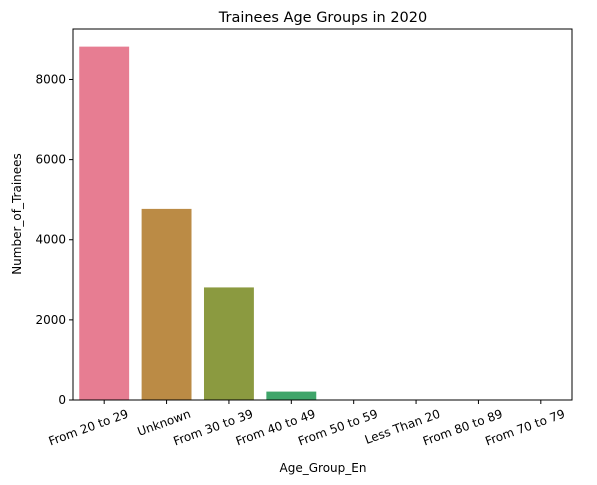 The image size is (597, 485). What do you see at coordinates (50, 160) in the screenshot?
I see `y-tick-label-3: 6000` at bounding box center [50, 160].